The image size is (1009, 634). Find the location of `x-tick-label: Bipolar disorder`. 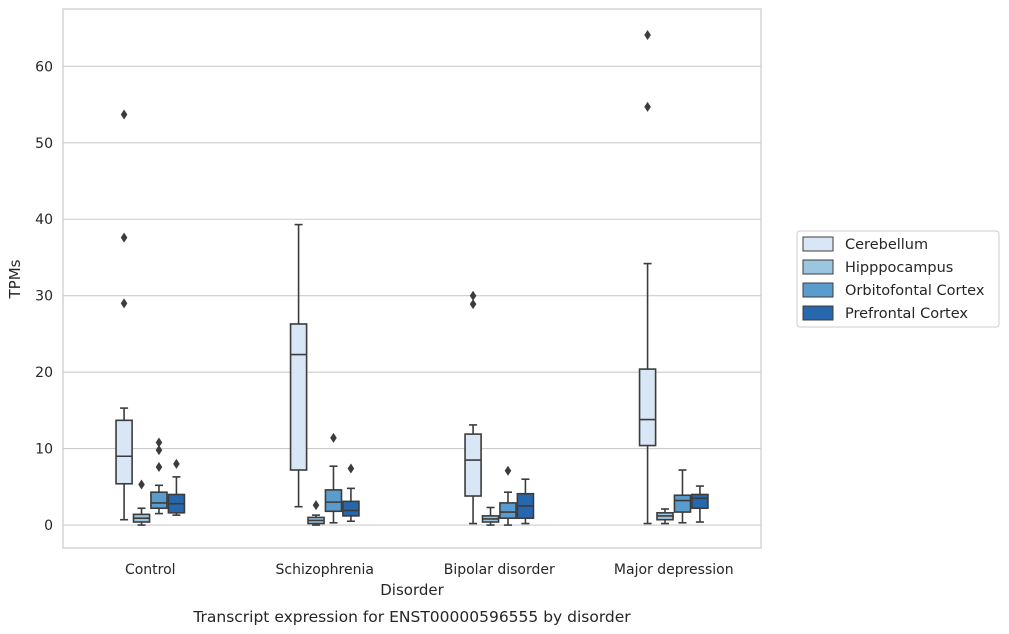

x-tick-label: Bipolar disorder is located at coordinates (499, 570).